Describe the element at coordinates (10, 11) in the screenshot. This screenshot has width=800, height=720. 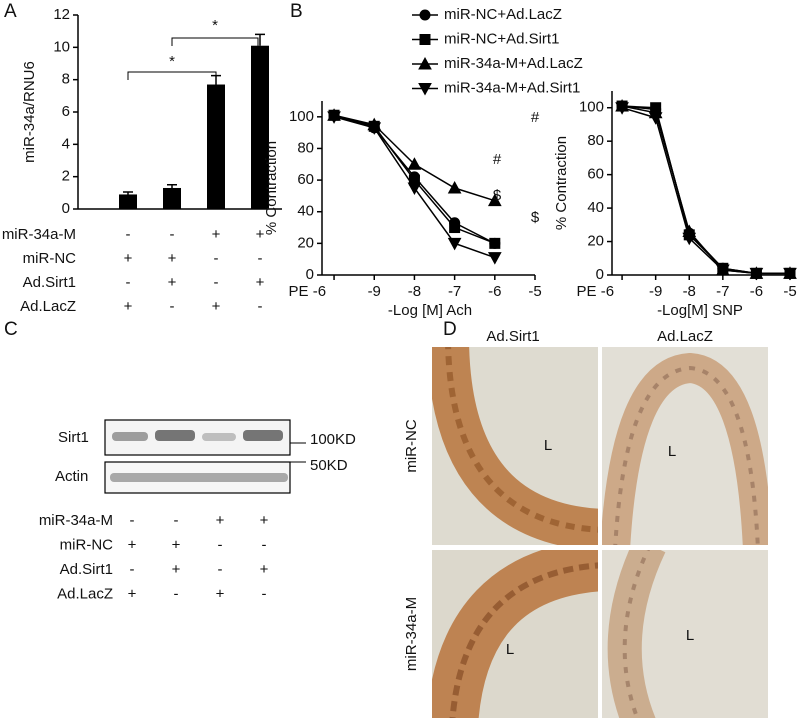
I see `panel-label: A` at that location.